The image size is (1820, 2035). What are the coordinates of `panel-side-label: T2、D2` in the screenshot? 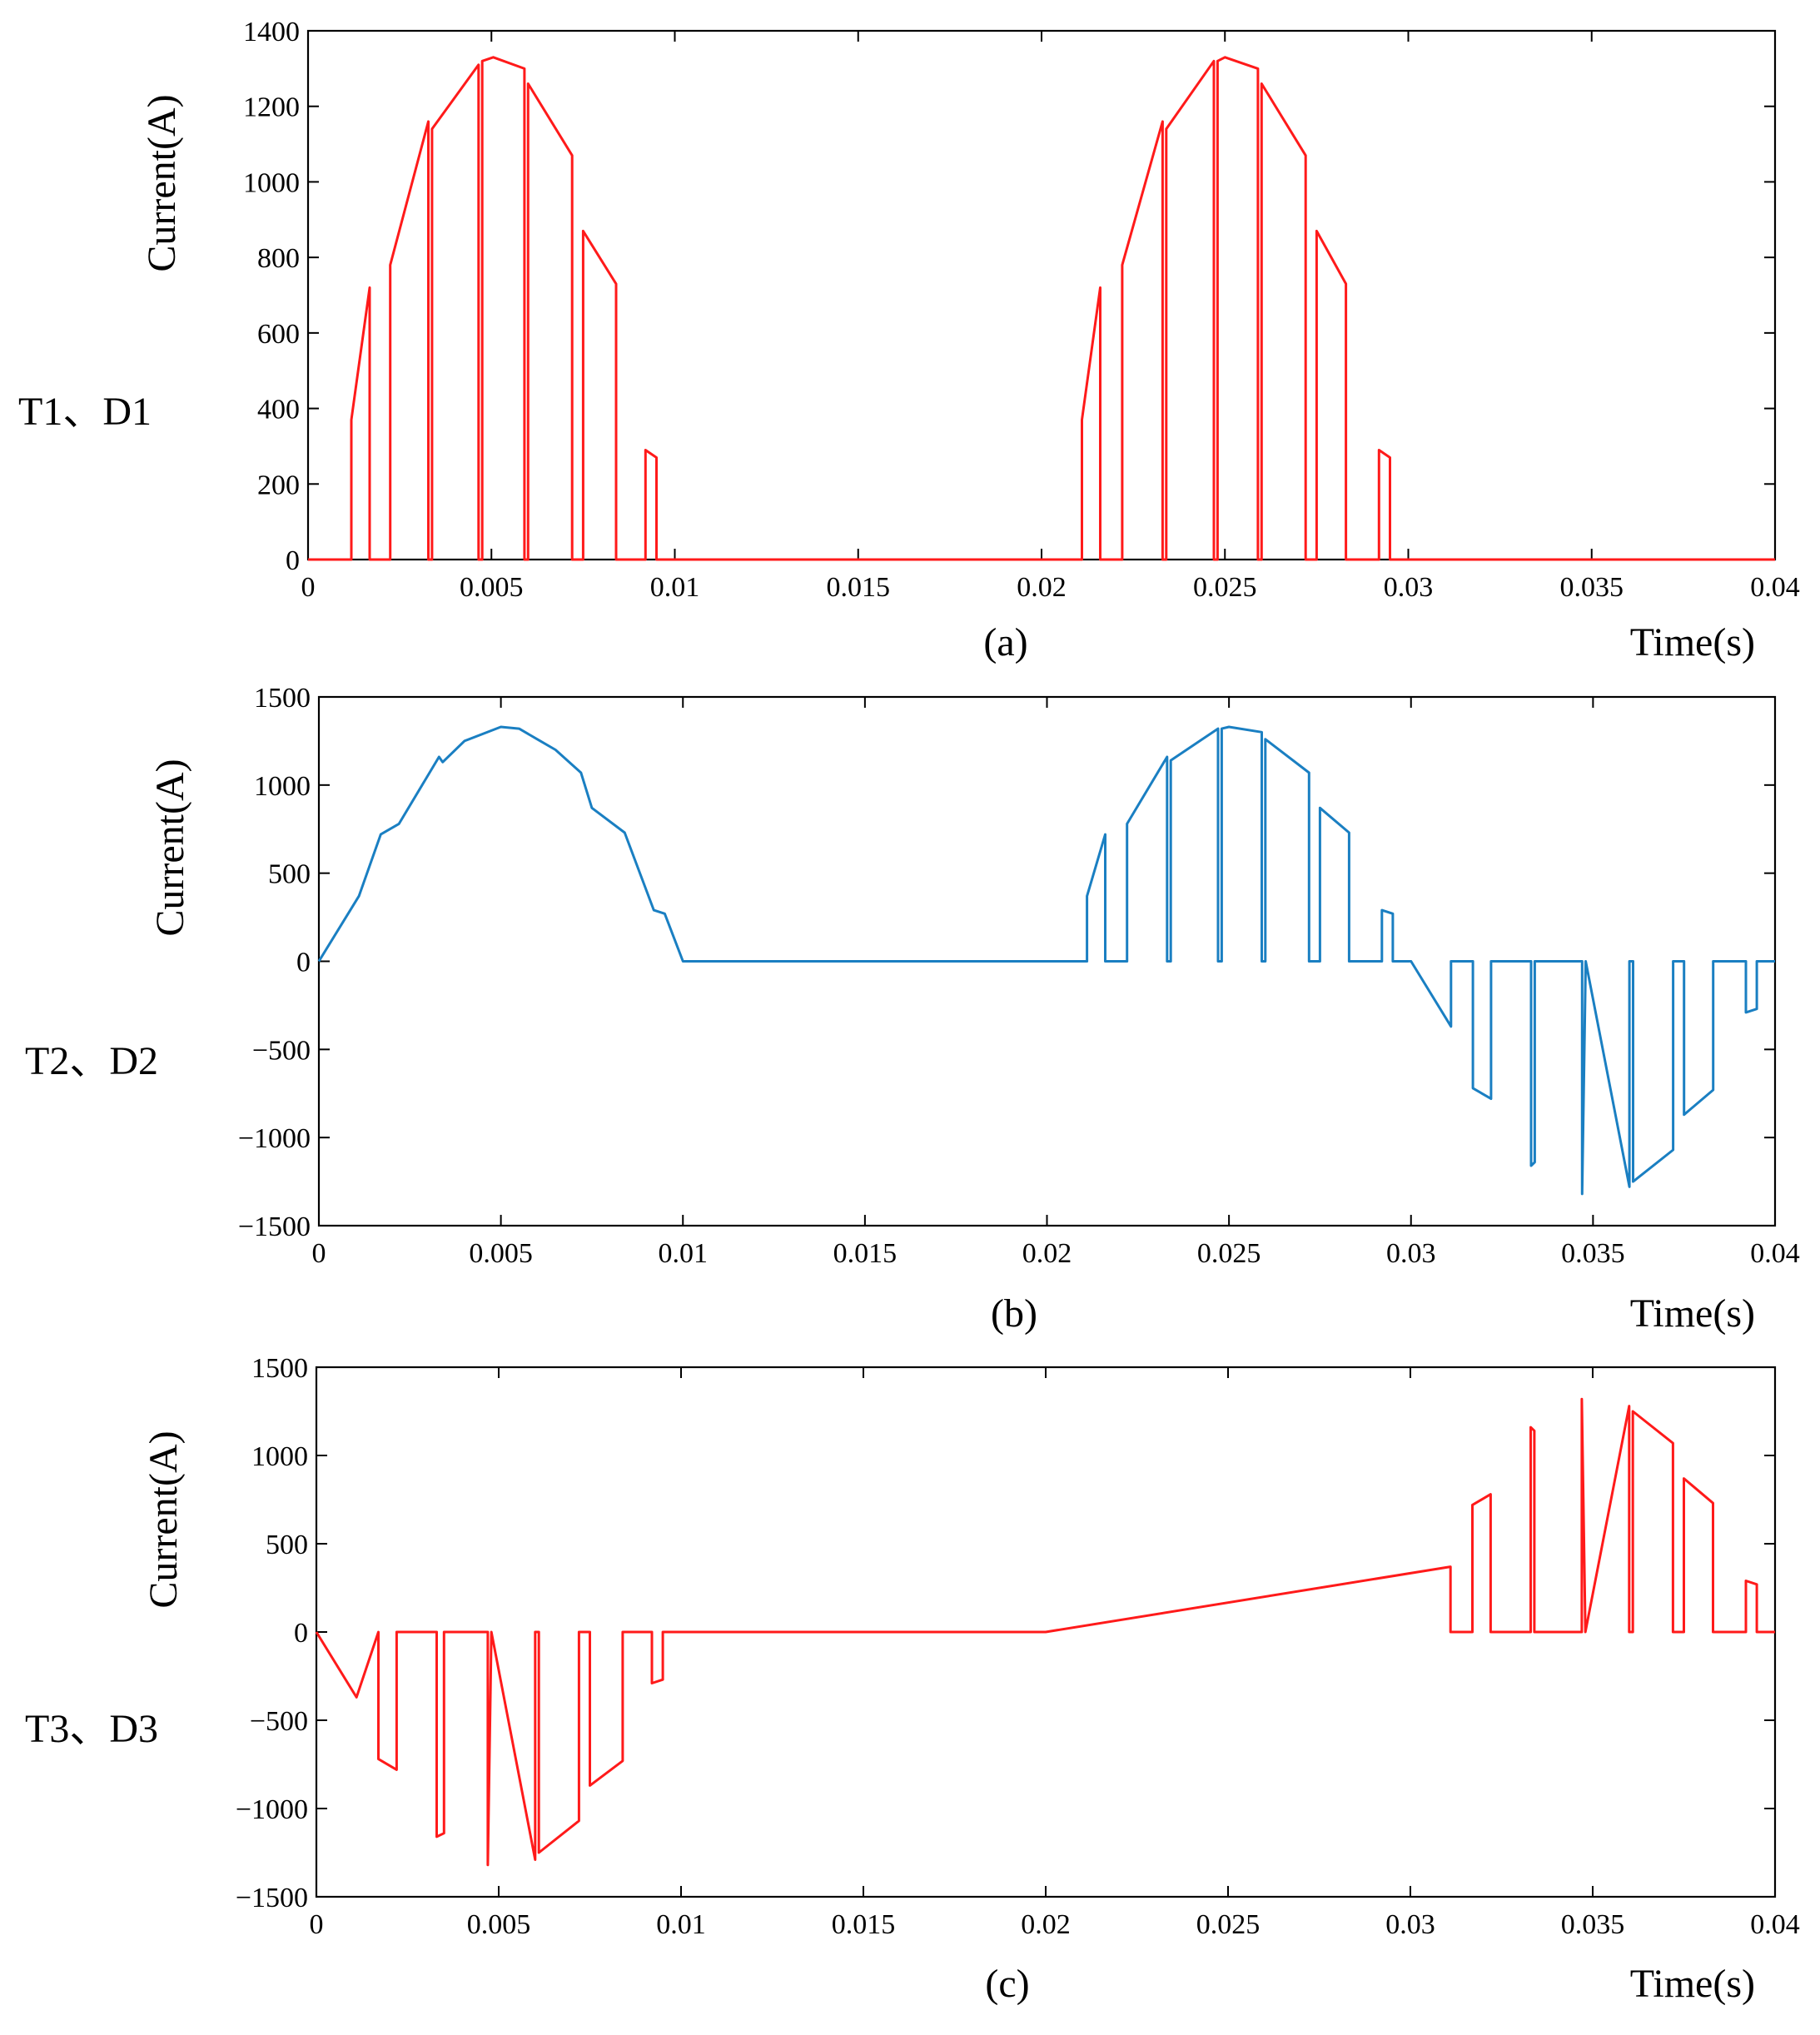 It's located at (91, 1061).